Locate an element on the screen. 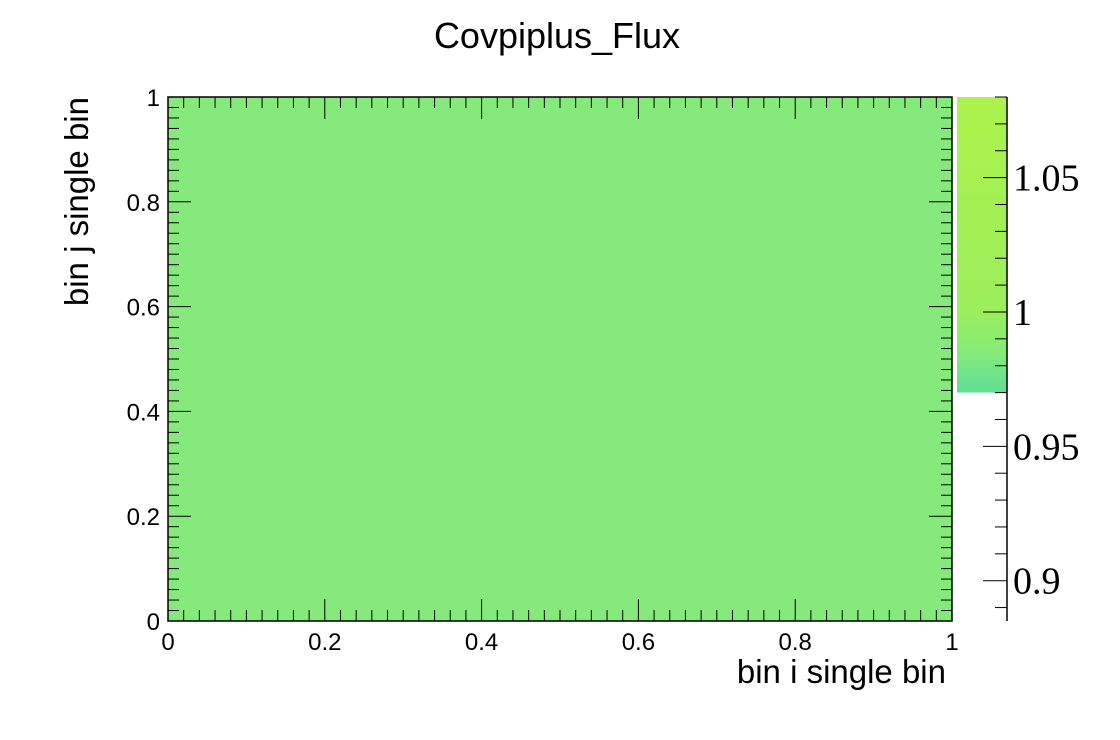  title-box is located at coordinates (560, 37).